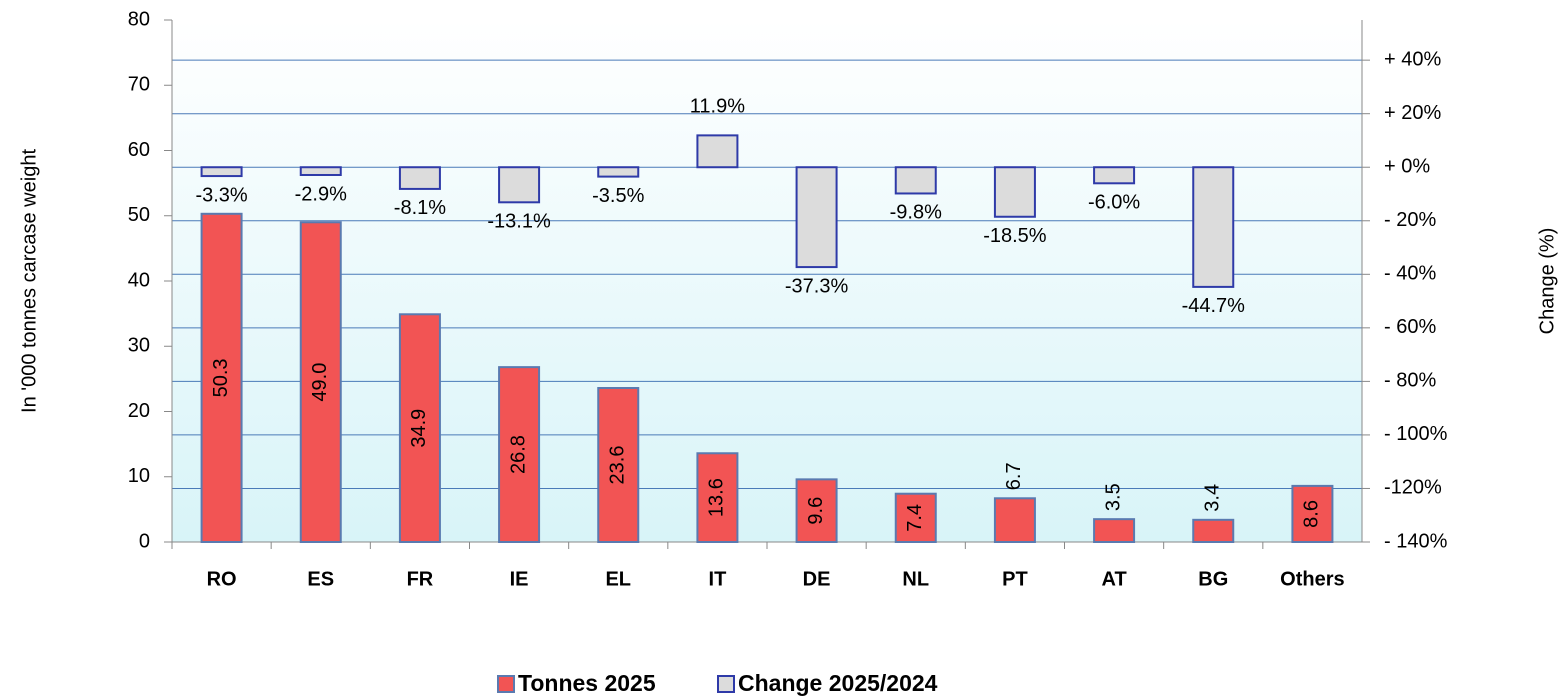 The height and width of the screenshot is (700, 1568). I want to click on tonnes-label: 34.9, so click(419, 428).